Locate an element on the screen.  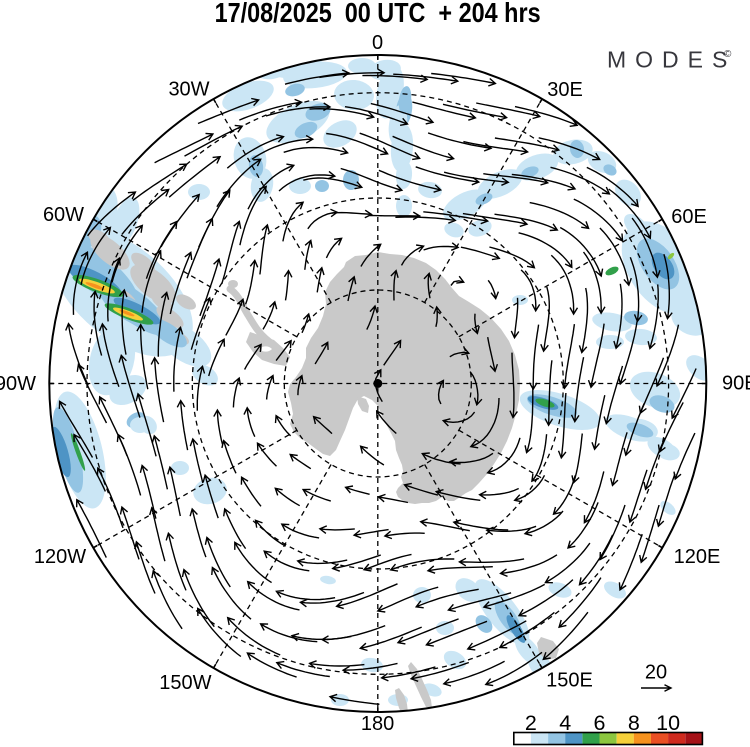
svg-text: 20 is located at coordinates (656, 673).